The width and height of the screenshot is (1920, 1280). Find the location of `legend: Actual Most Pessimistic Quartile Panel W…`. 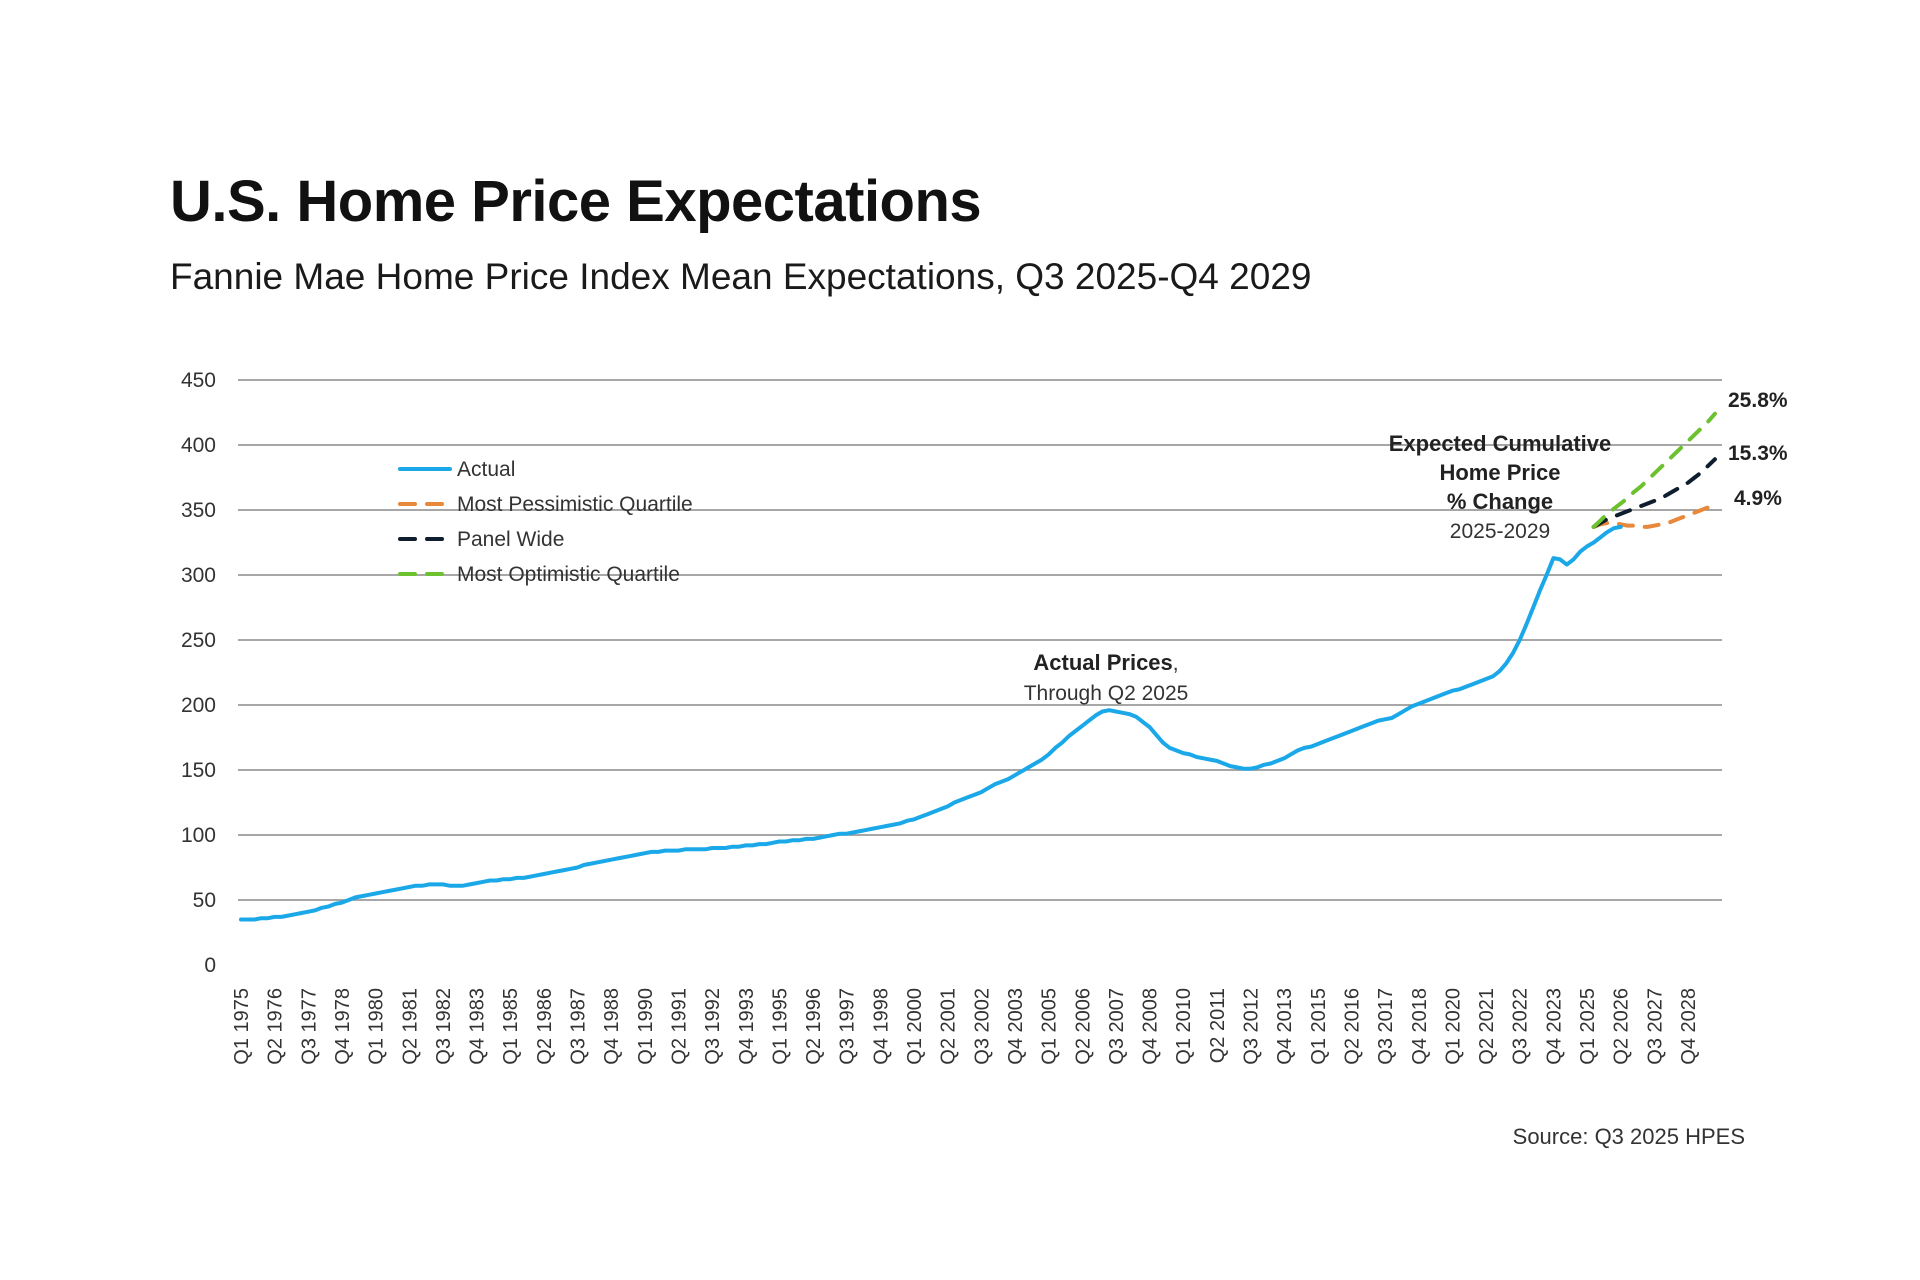

legend: Actual Most Pessimistic Quartile Panel W… is located at coordinates (545, 522).